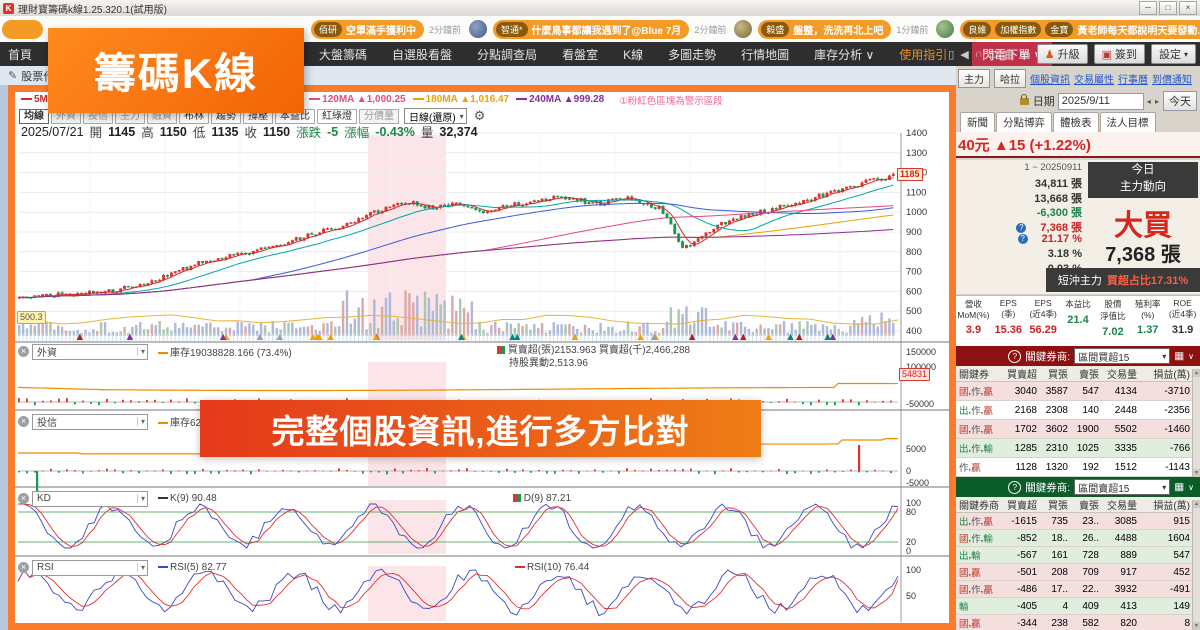  I want to click on chart-tool-分價量: 分價量, so click(379, 116).